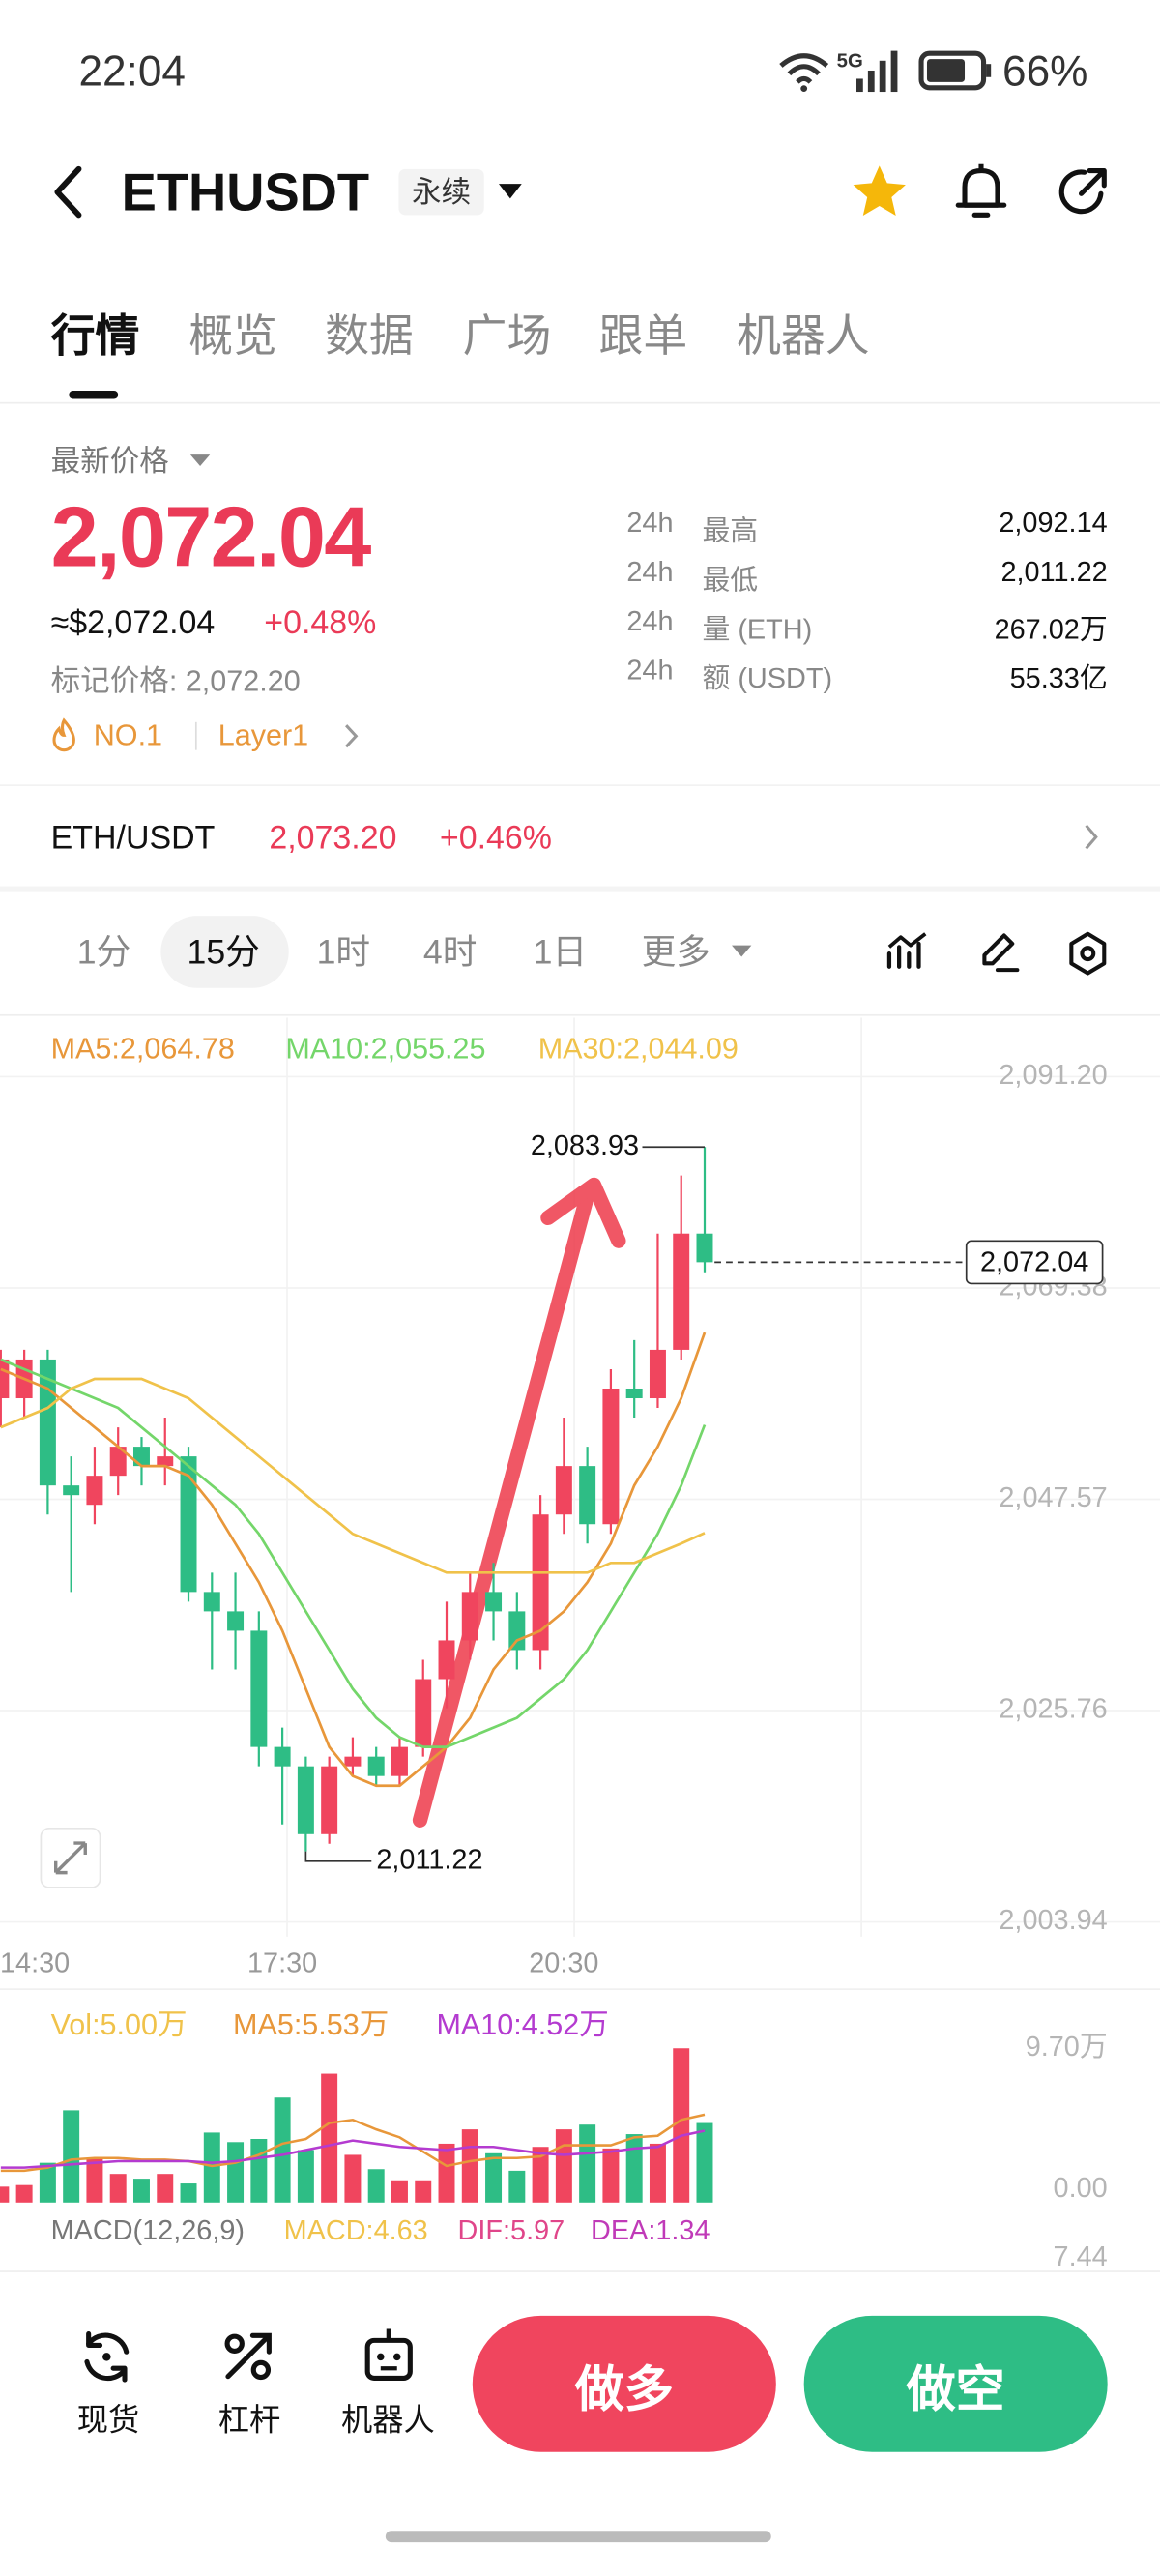  Describe the element at coordinates (981, 191) in the screenshot. I see `alert-bell` at that location.